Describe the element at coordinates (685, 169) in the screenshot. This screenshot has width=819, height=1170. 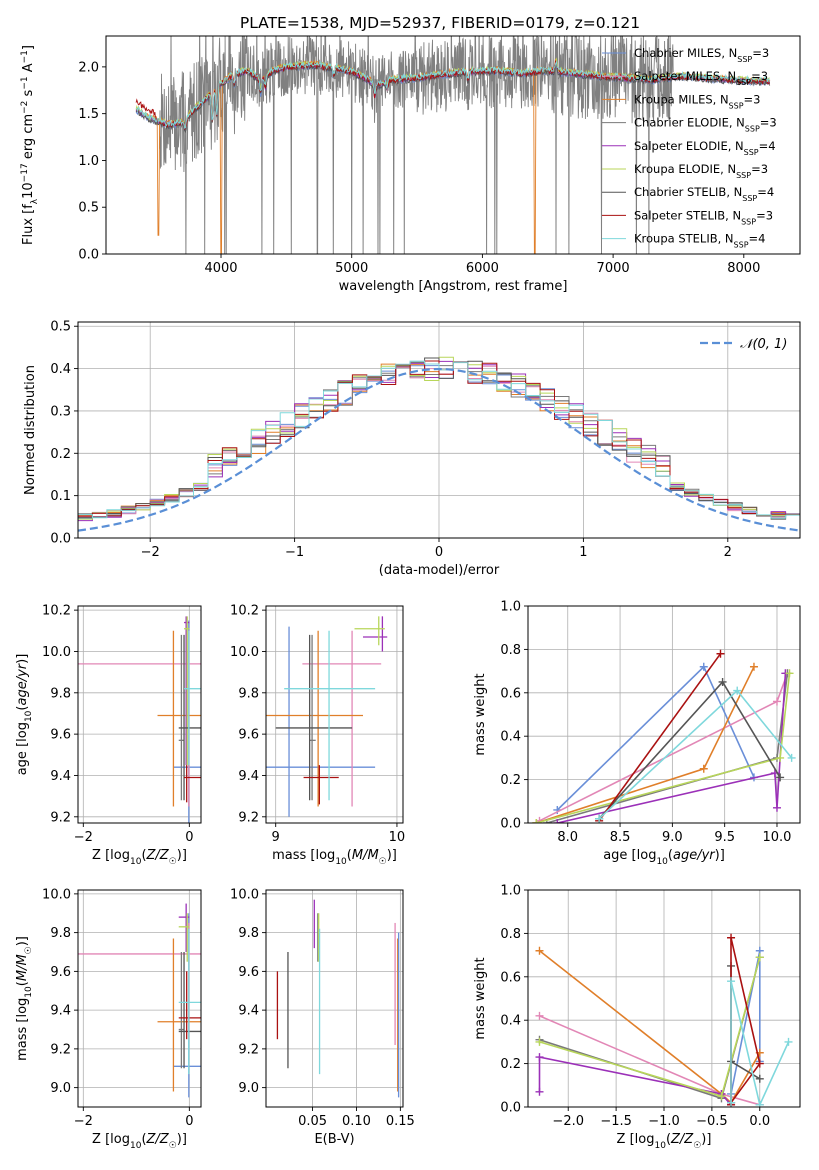
I see `legend-entry-label: Kroupa ELODIE, N` at that location.